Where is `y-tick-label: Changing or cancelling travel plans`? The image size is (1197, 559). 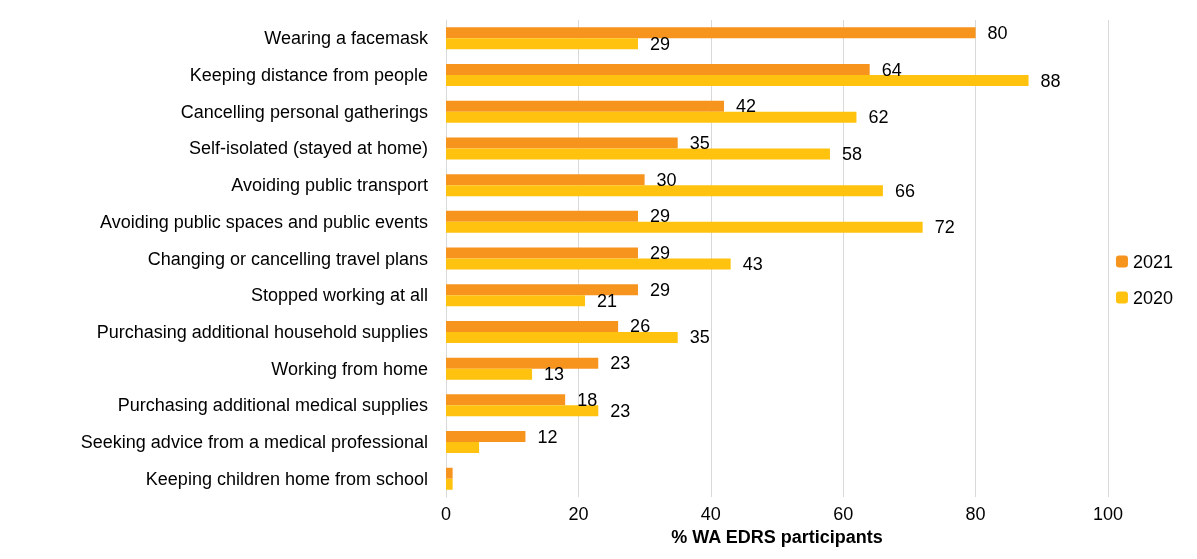 y-tick-label: Changing or cancelling travel plans is located at coordinates (287, 258).